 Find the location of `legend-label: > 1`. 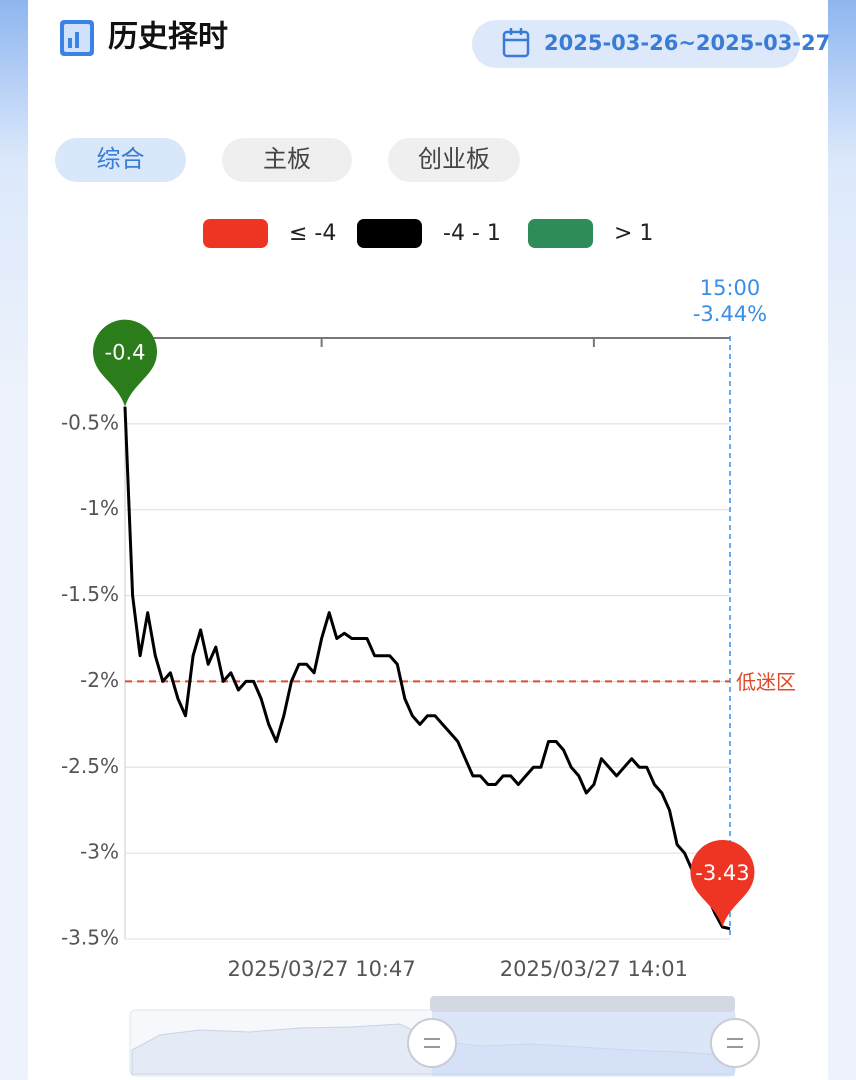

legend-label: > 1 is located at coordinates (633, 233).